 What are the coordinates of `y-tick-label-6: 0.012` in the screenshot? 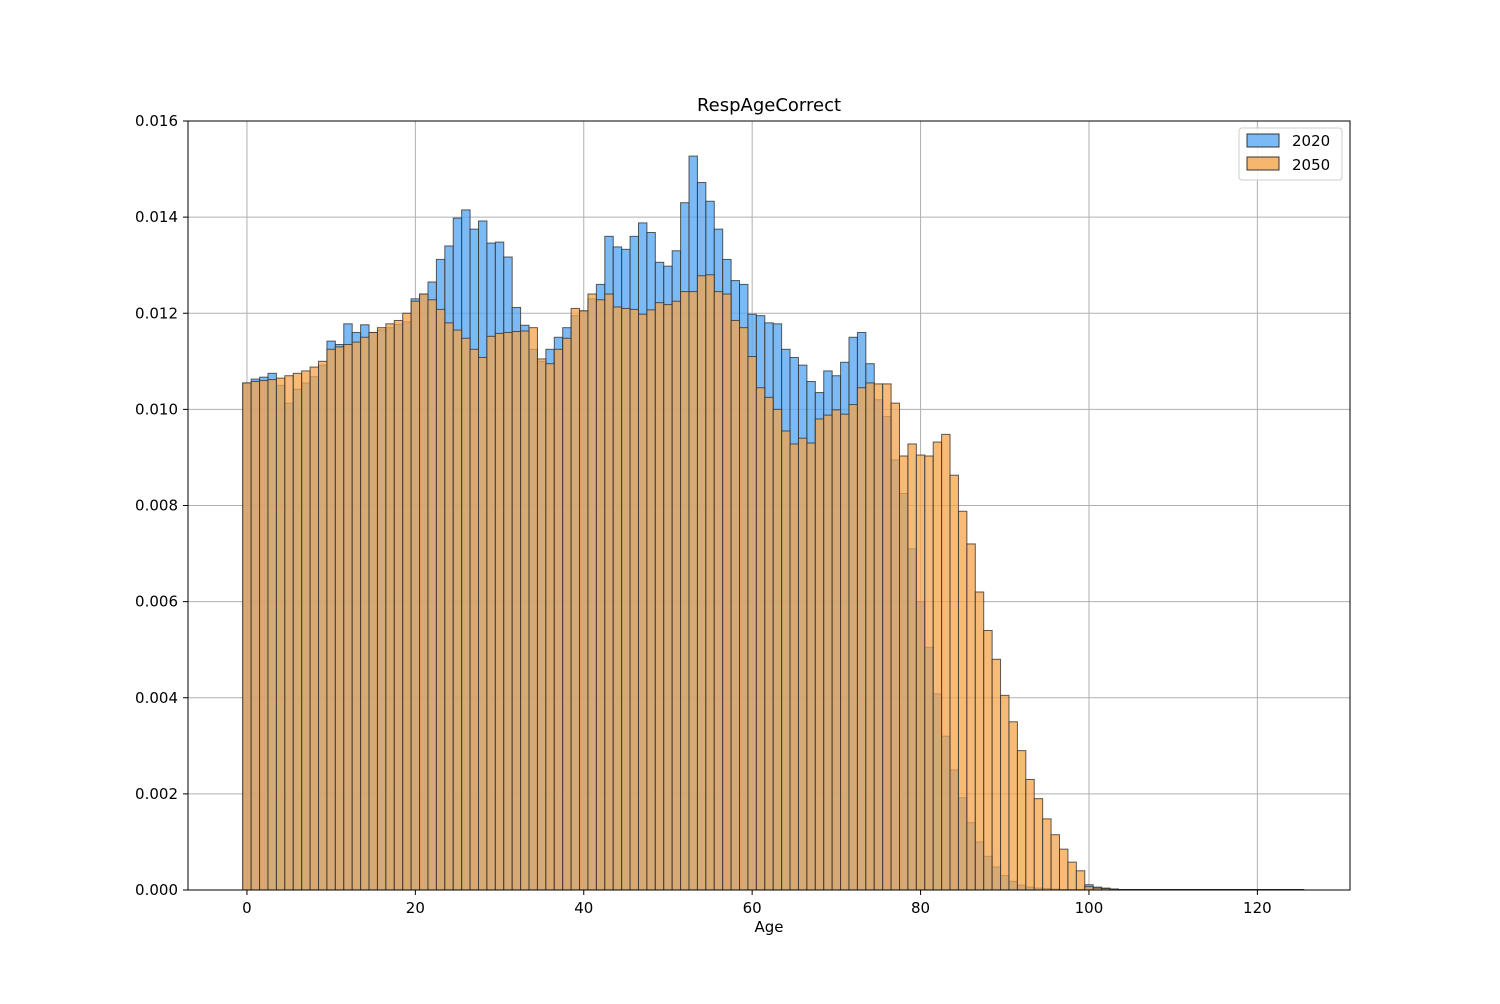 It's located at (156, 313).